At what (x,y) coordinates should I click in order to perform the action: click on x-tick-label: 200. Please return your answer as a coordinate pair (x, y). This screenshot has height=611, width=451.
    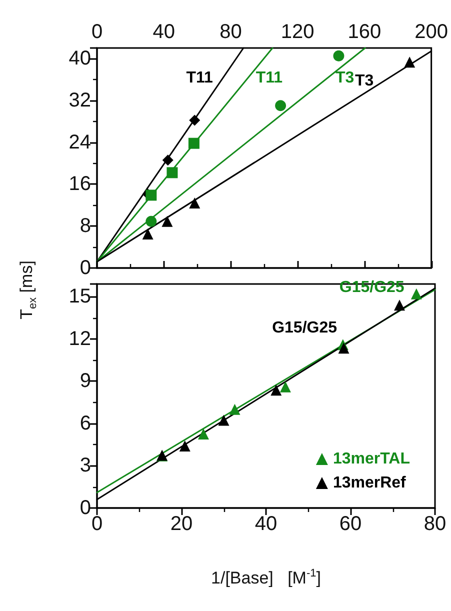
    Looking at the image, I should click on (431, 32).